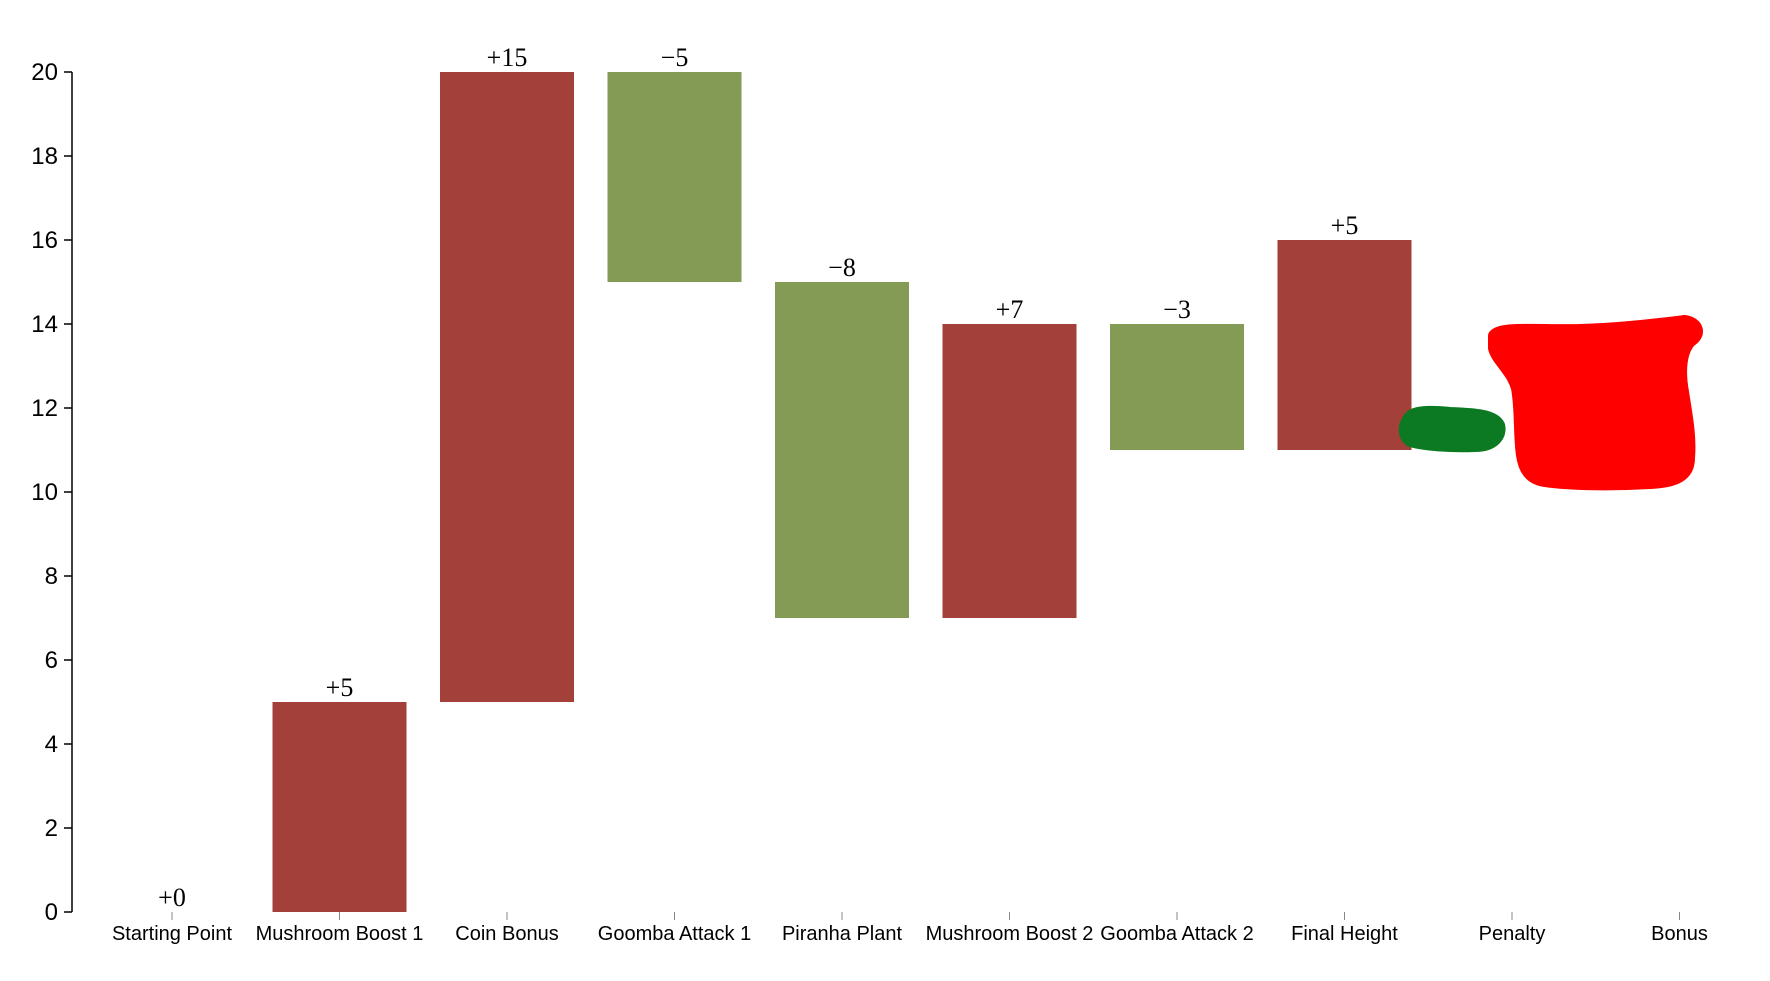 Image resolution: width=1770 pixels, height=981 pixels. What do you see at coordinates (842, 267) in the screenshot?
I see `bar-value-label: −8` at bounding box center [842, 267].